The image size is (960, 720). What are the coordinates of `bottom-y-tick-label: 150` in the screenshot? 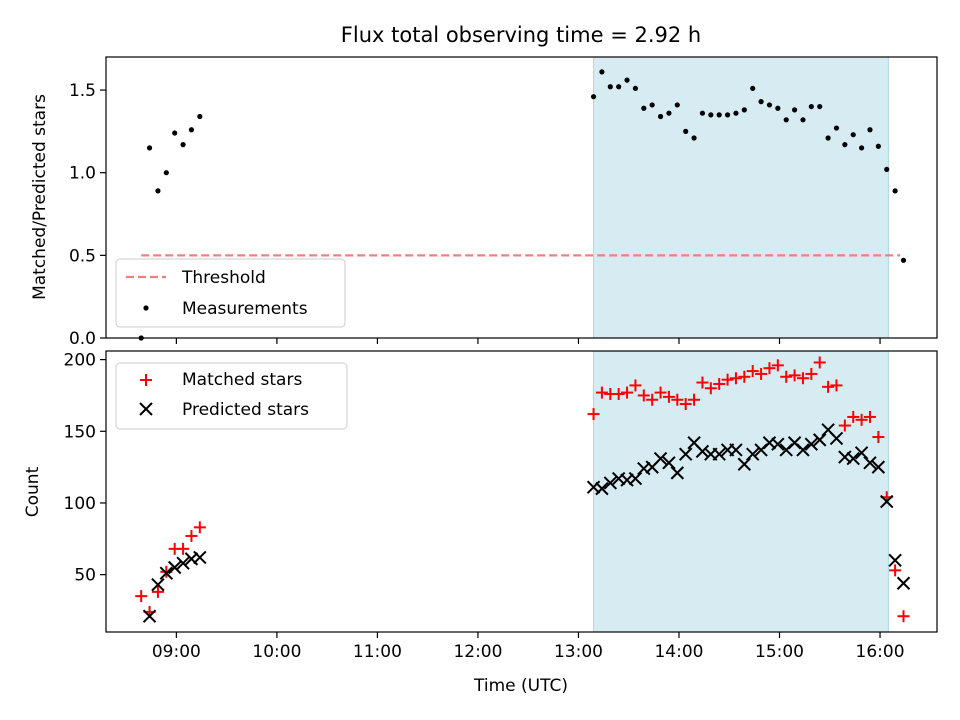 It's located at (80, 432).